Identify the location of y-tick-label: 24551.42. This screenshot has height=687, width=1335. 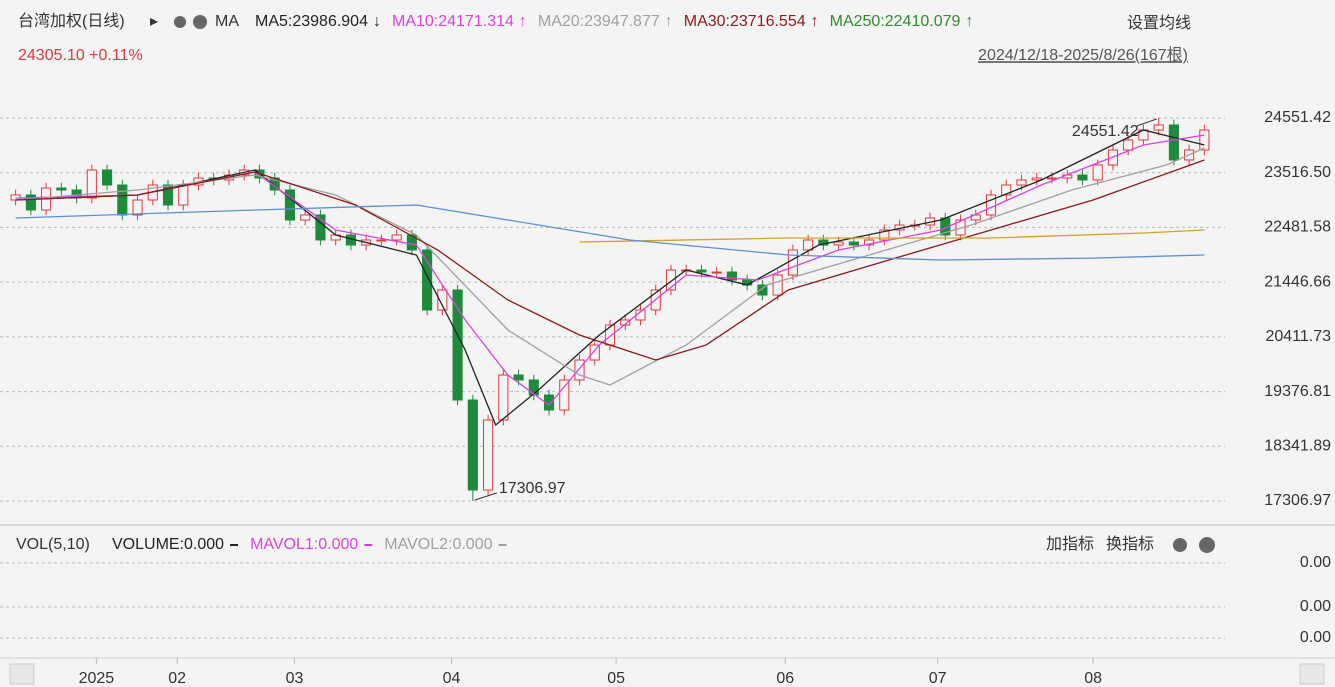
(1297, 117).